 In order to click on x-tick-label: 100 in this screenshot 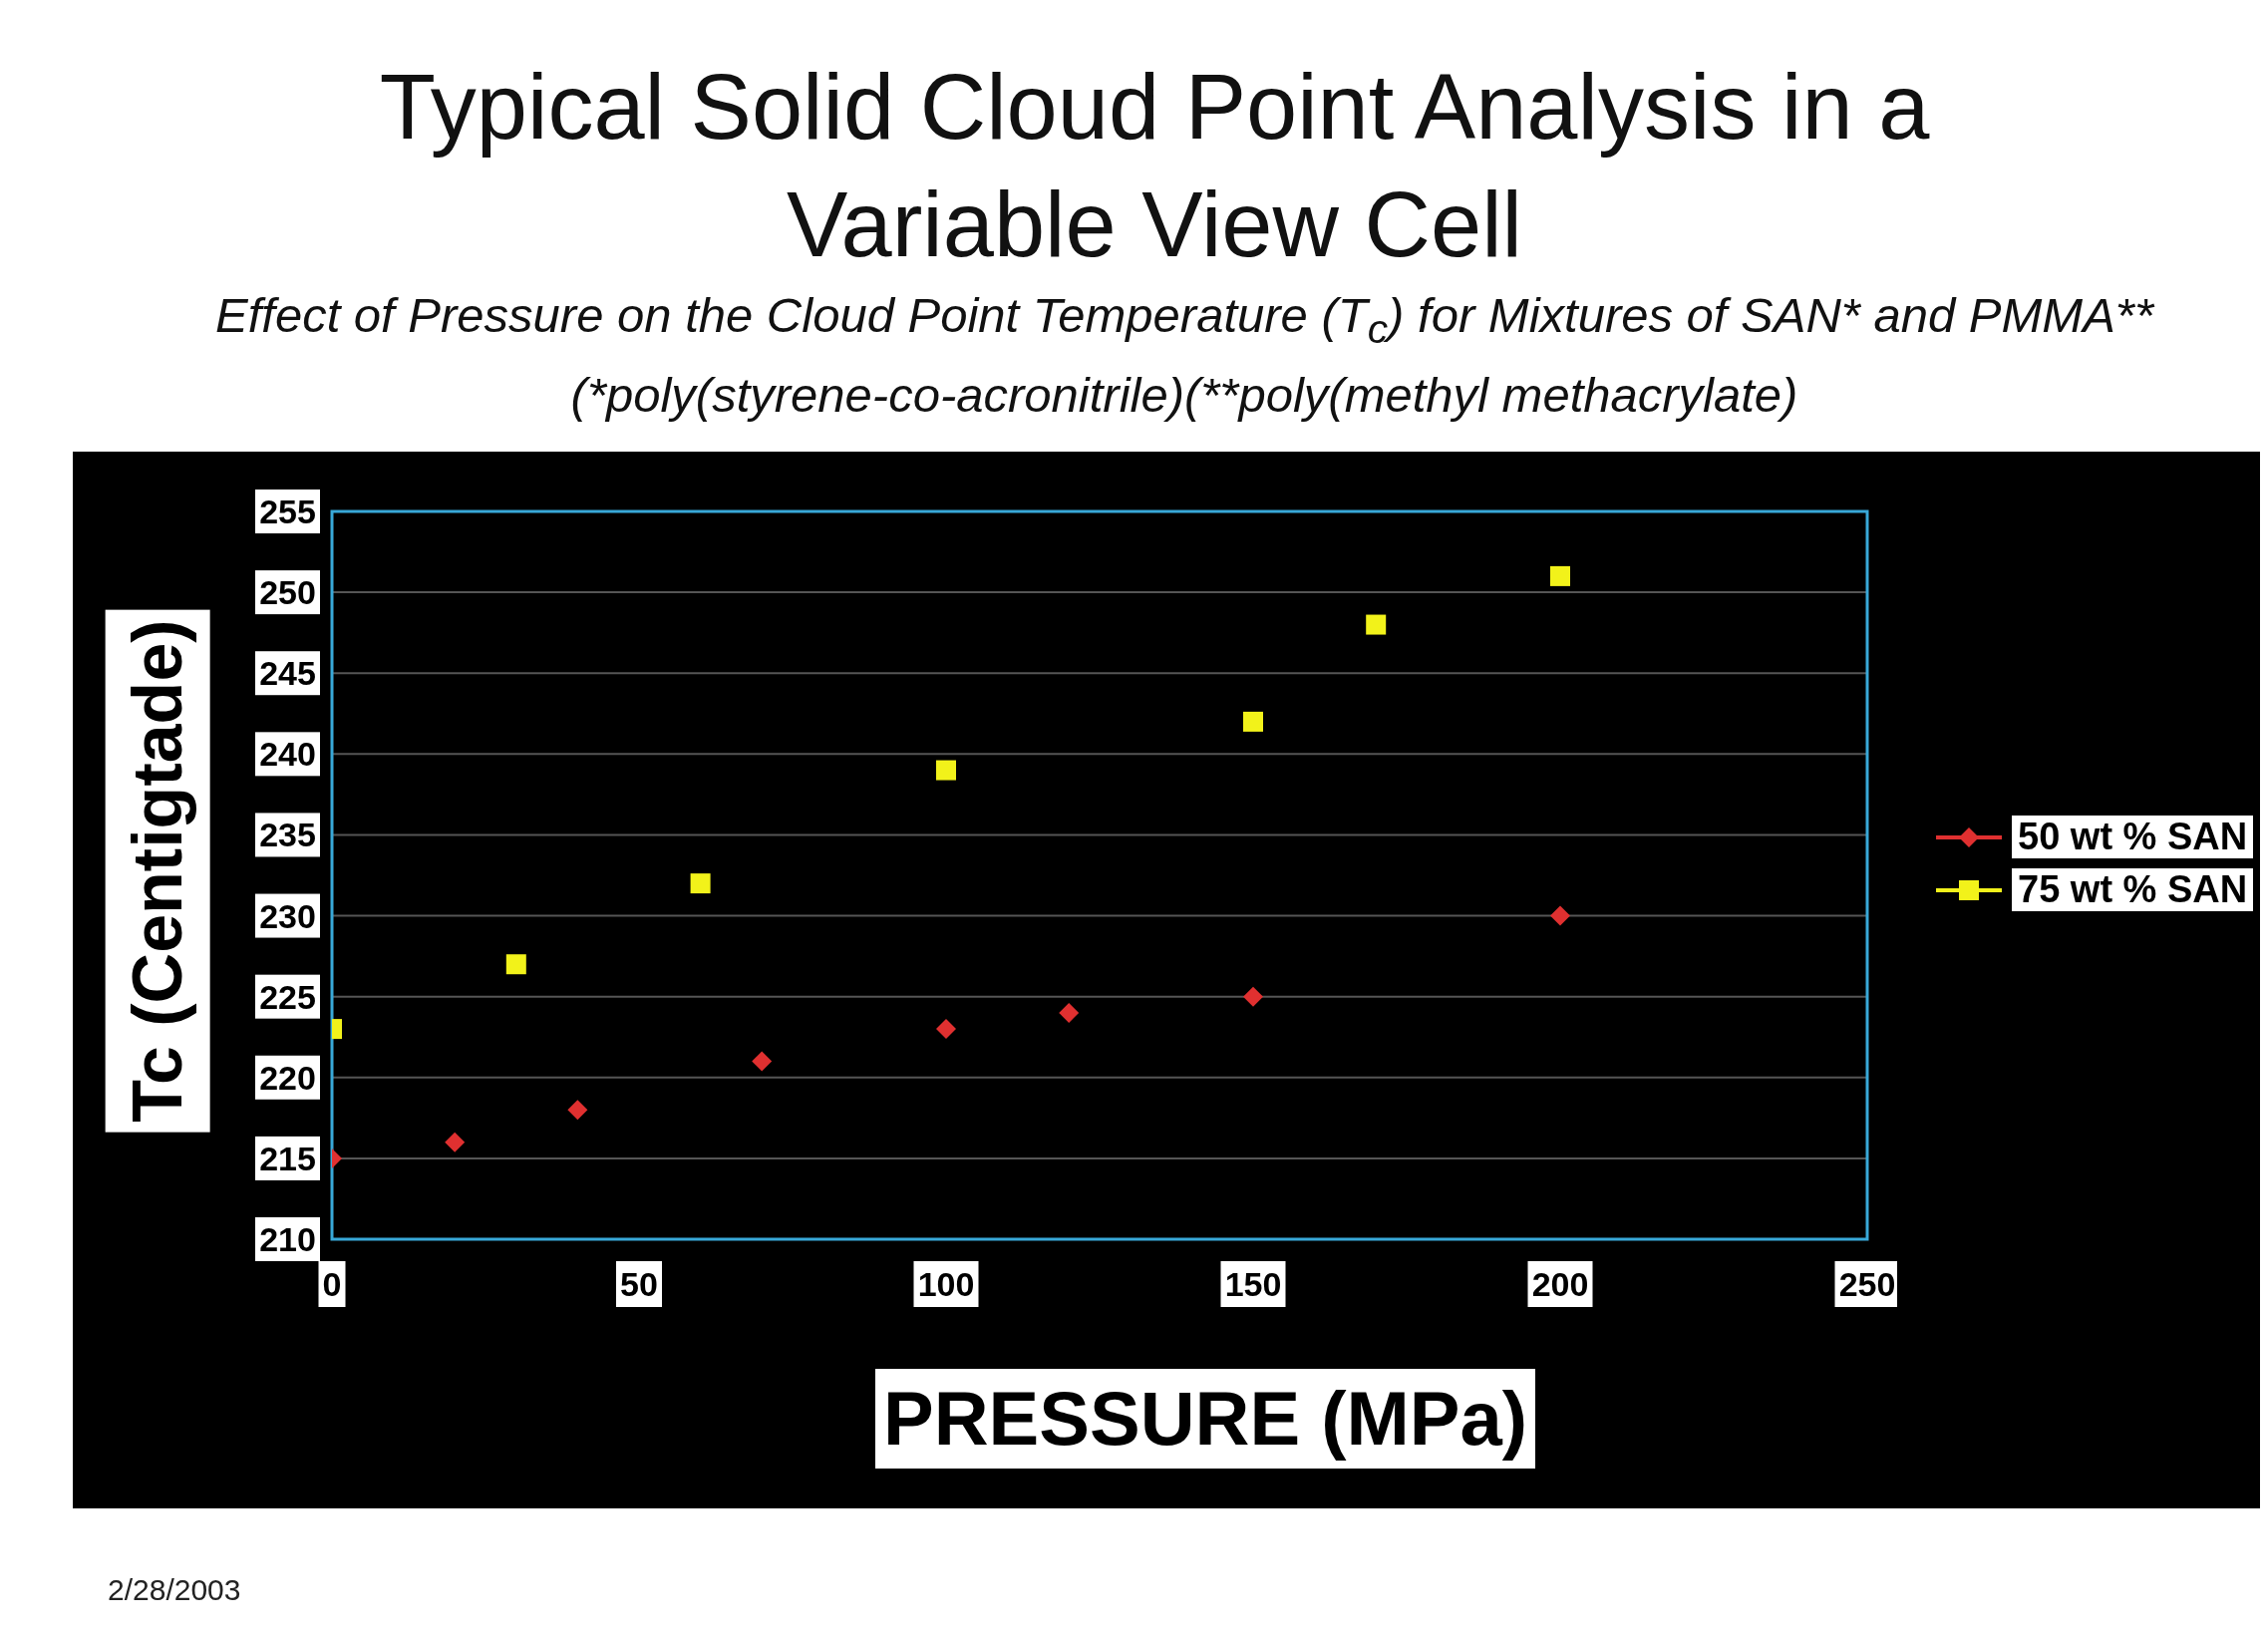, I will do `click(946, 1284)`.